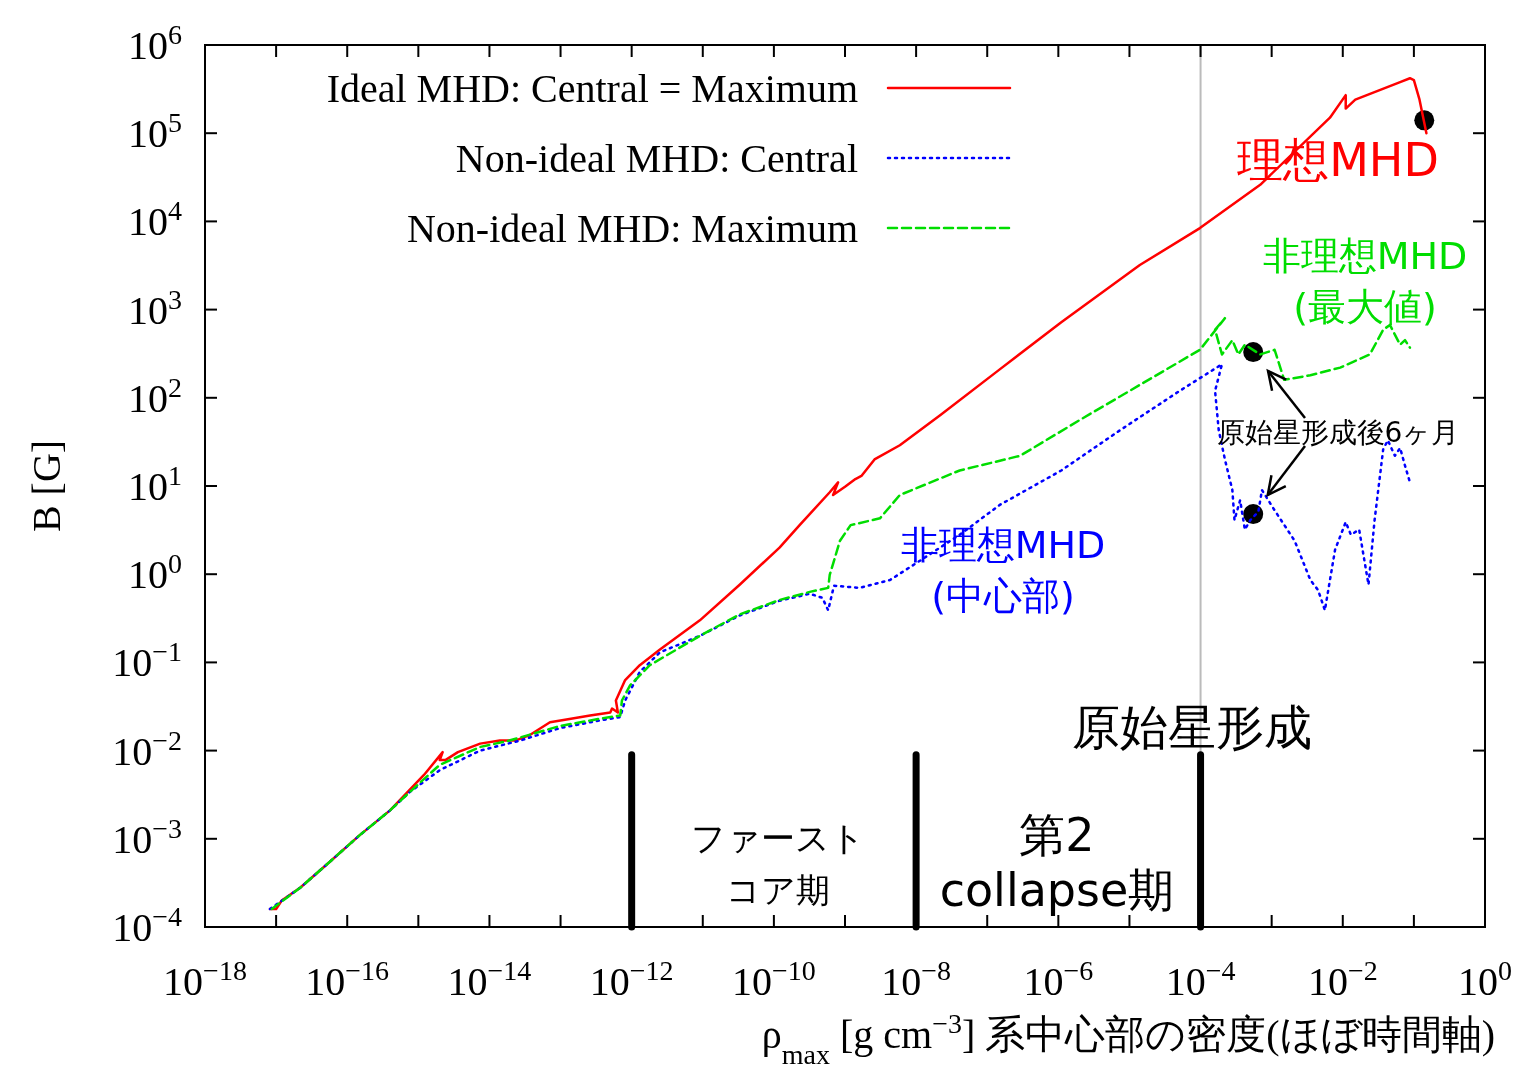  Describe the element at coordinates (46, 486) in the screenshot. I see `y-axis-title: B [G]` at that location.